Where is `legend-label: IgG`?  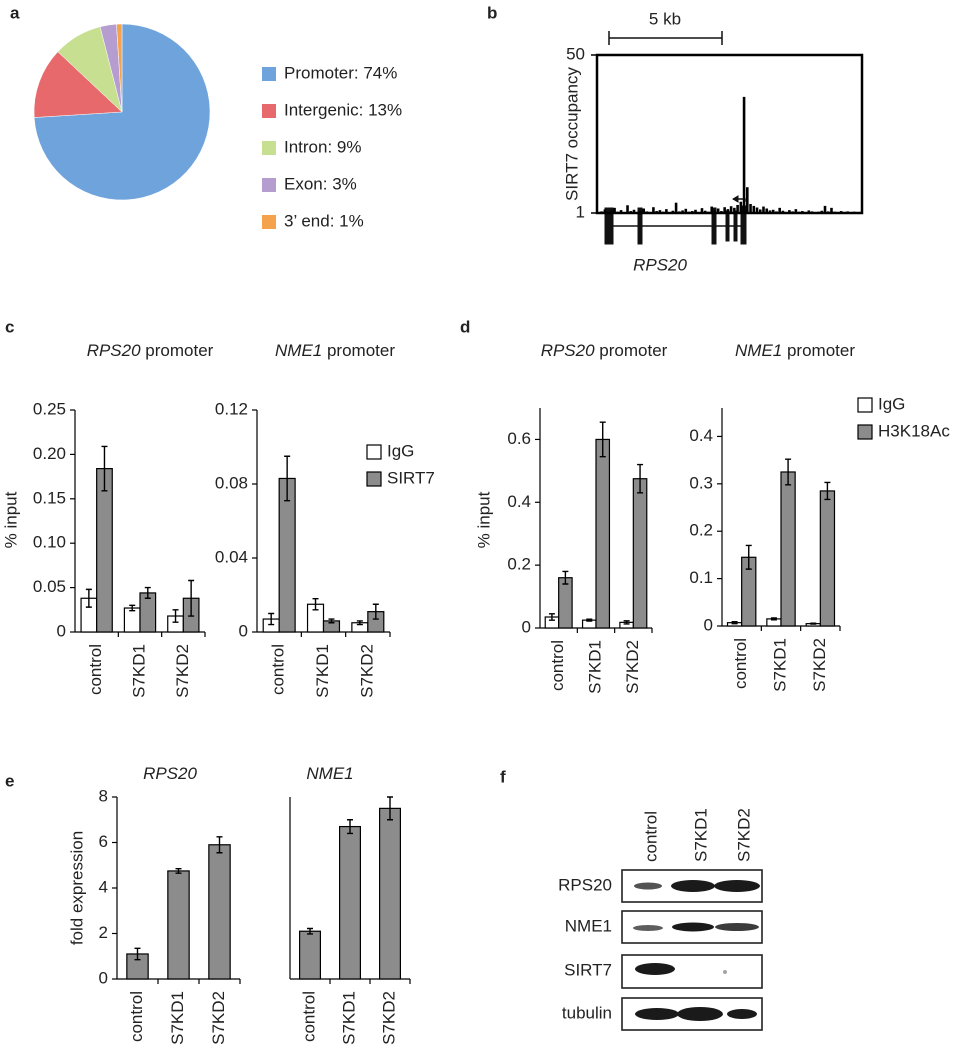 legend-label: IgG is located at coordinates (891, 403).